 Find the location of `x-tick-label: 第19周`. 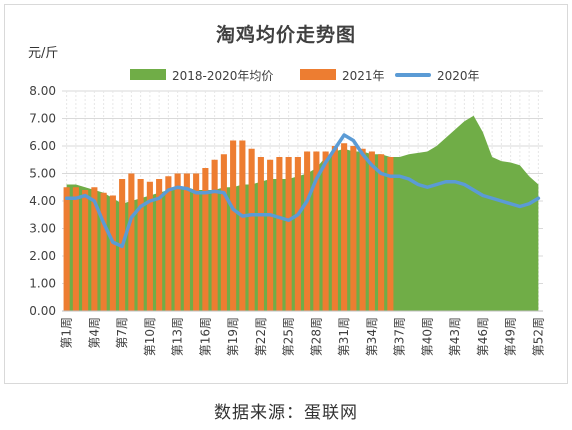

x-tick-label: 第19周 is located at coordinates (233, 336).